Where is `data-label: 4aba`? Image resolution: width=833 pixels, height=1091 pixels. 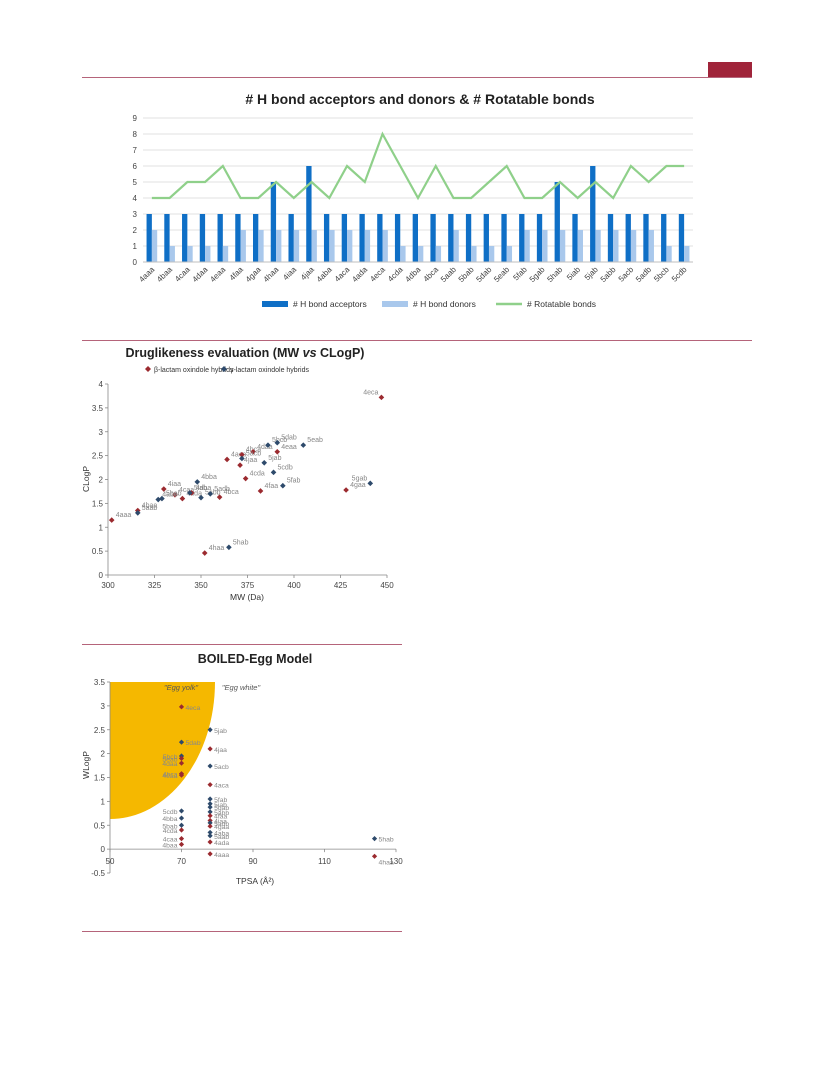
data-label: 4aba is located at coordinates (221, 833).